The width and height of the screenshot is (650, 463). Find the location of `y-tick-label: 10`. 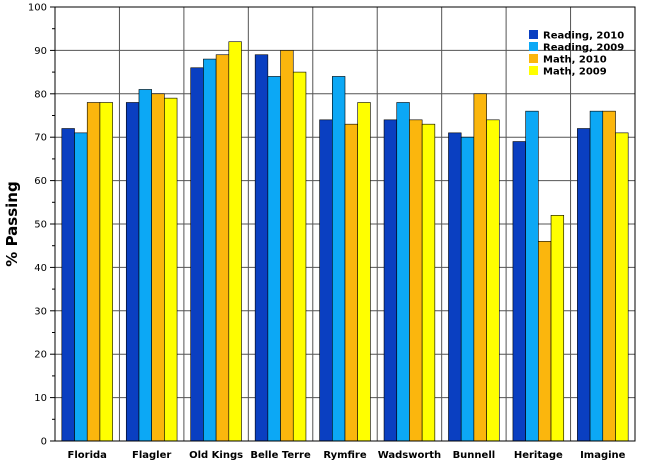

y-tick-label: 10 is located at coordinates (40, 398).